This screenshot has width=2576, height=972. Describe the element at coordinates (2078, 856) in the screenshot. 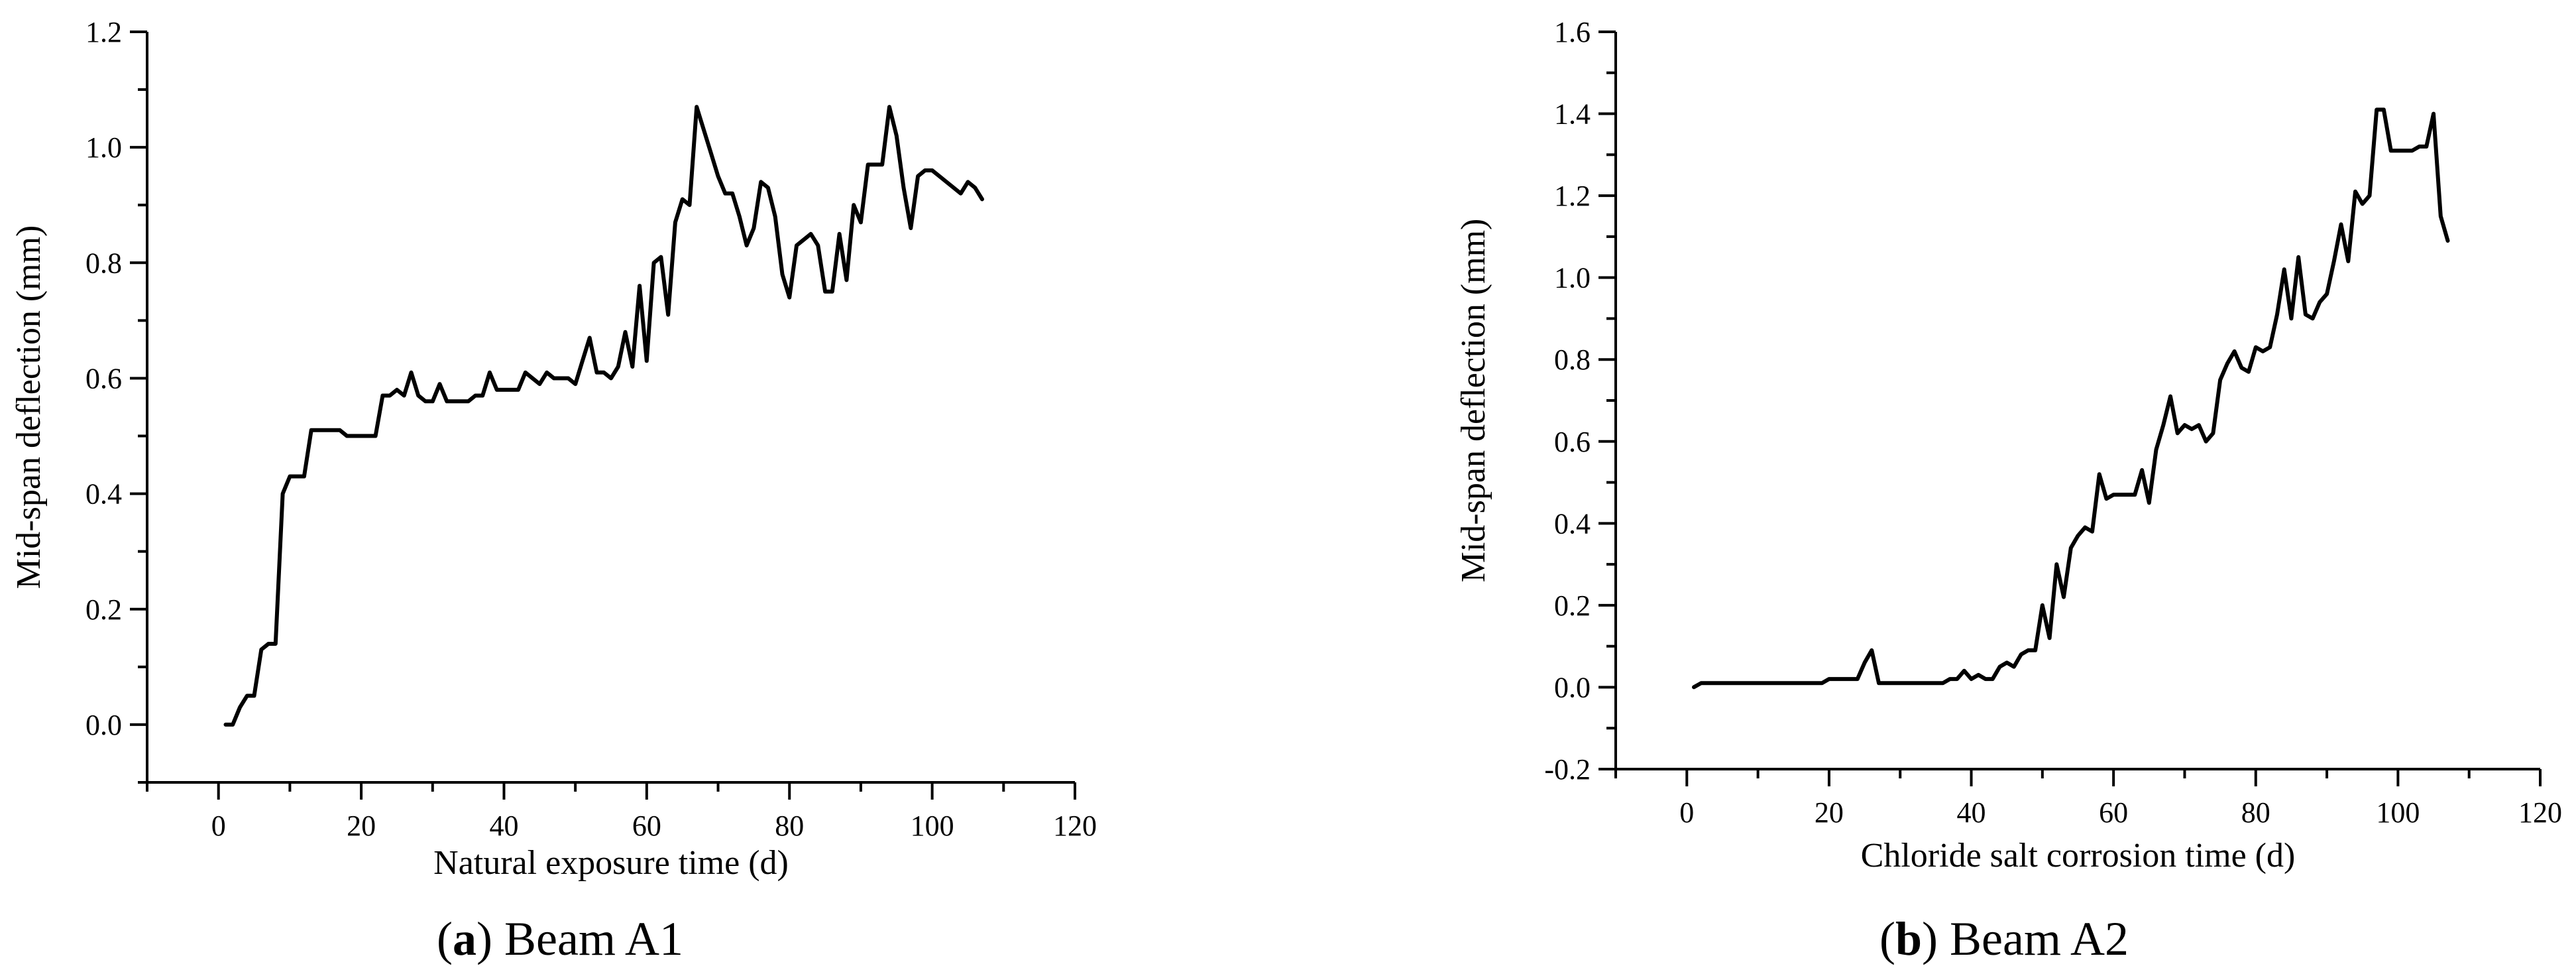

I see `x-axis-title: Chloride salt corrosion time (d)` at that location.